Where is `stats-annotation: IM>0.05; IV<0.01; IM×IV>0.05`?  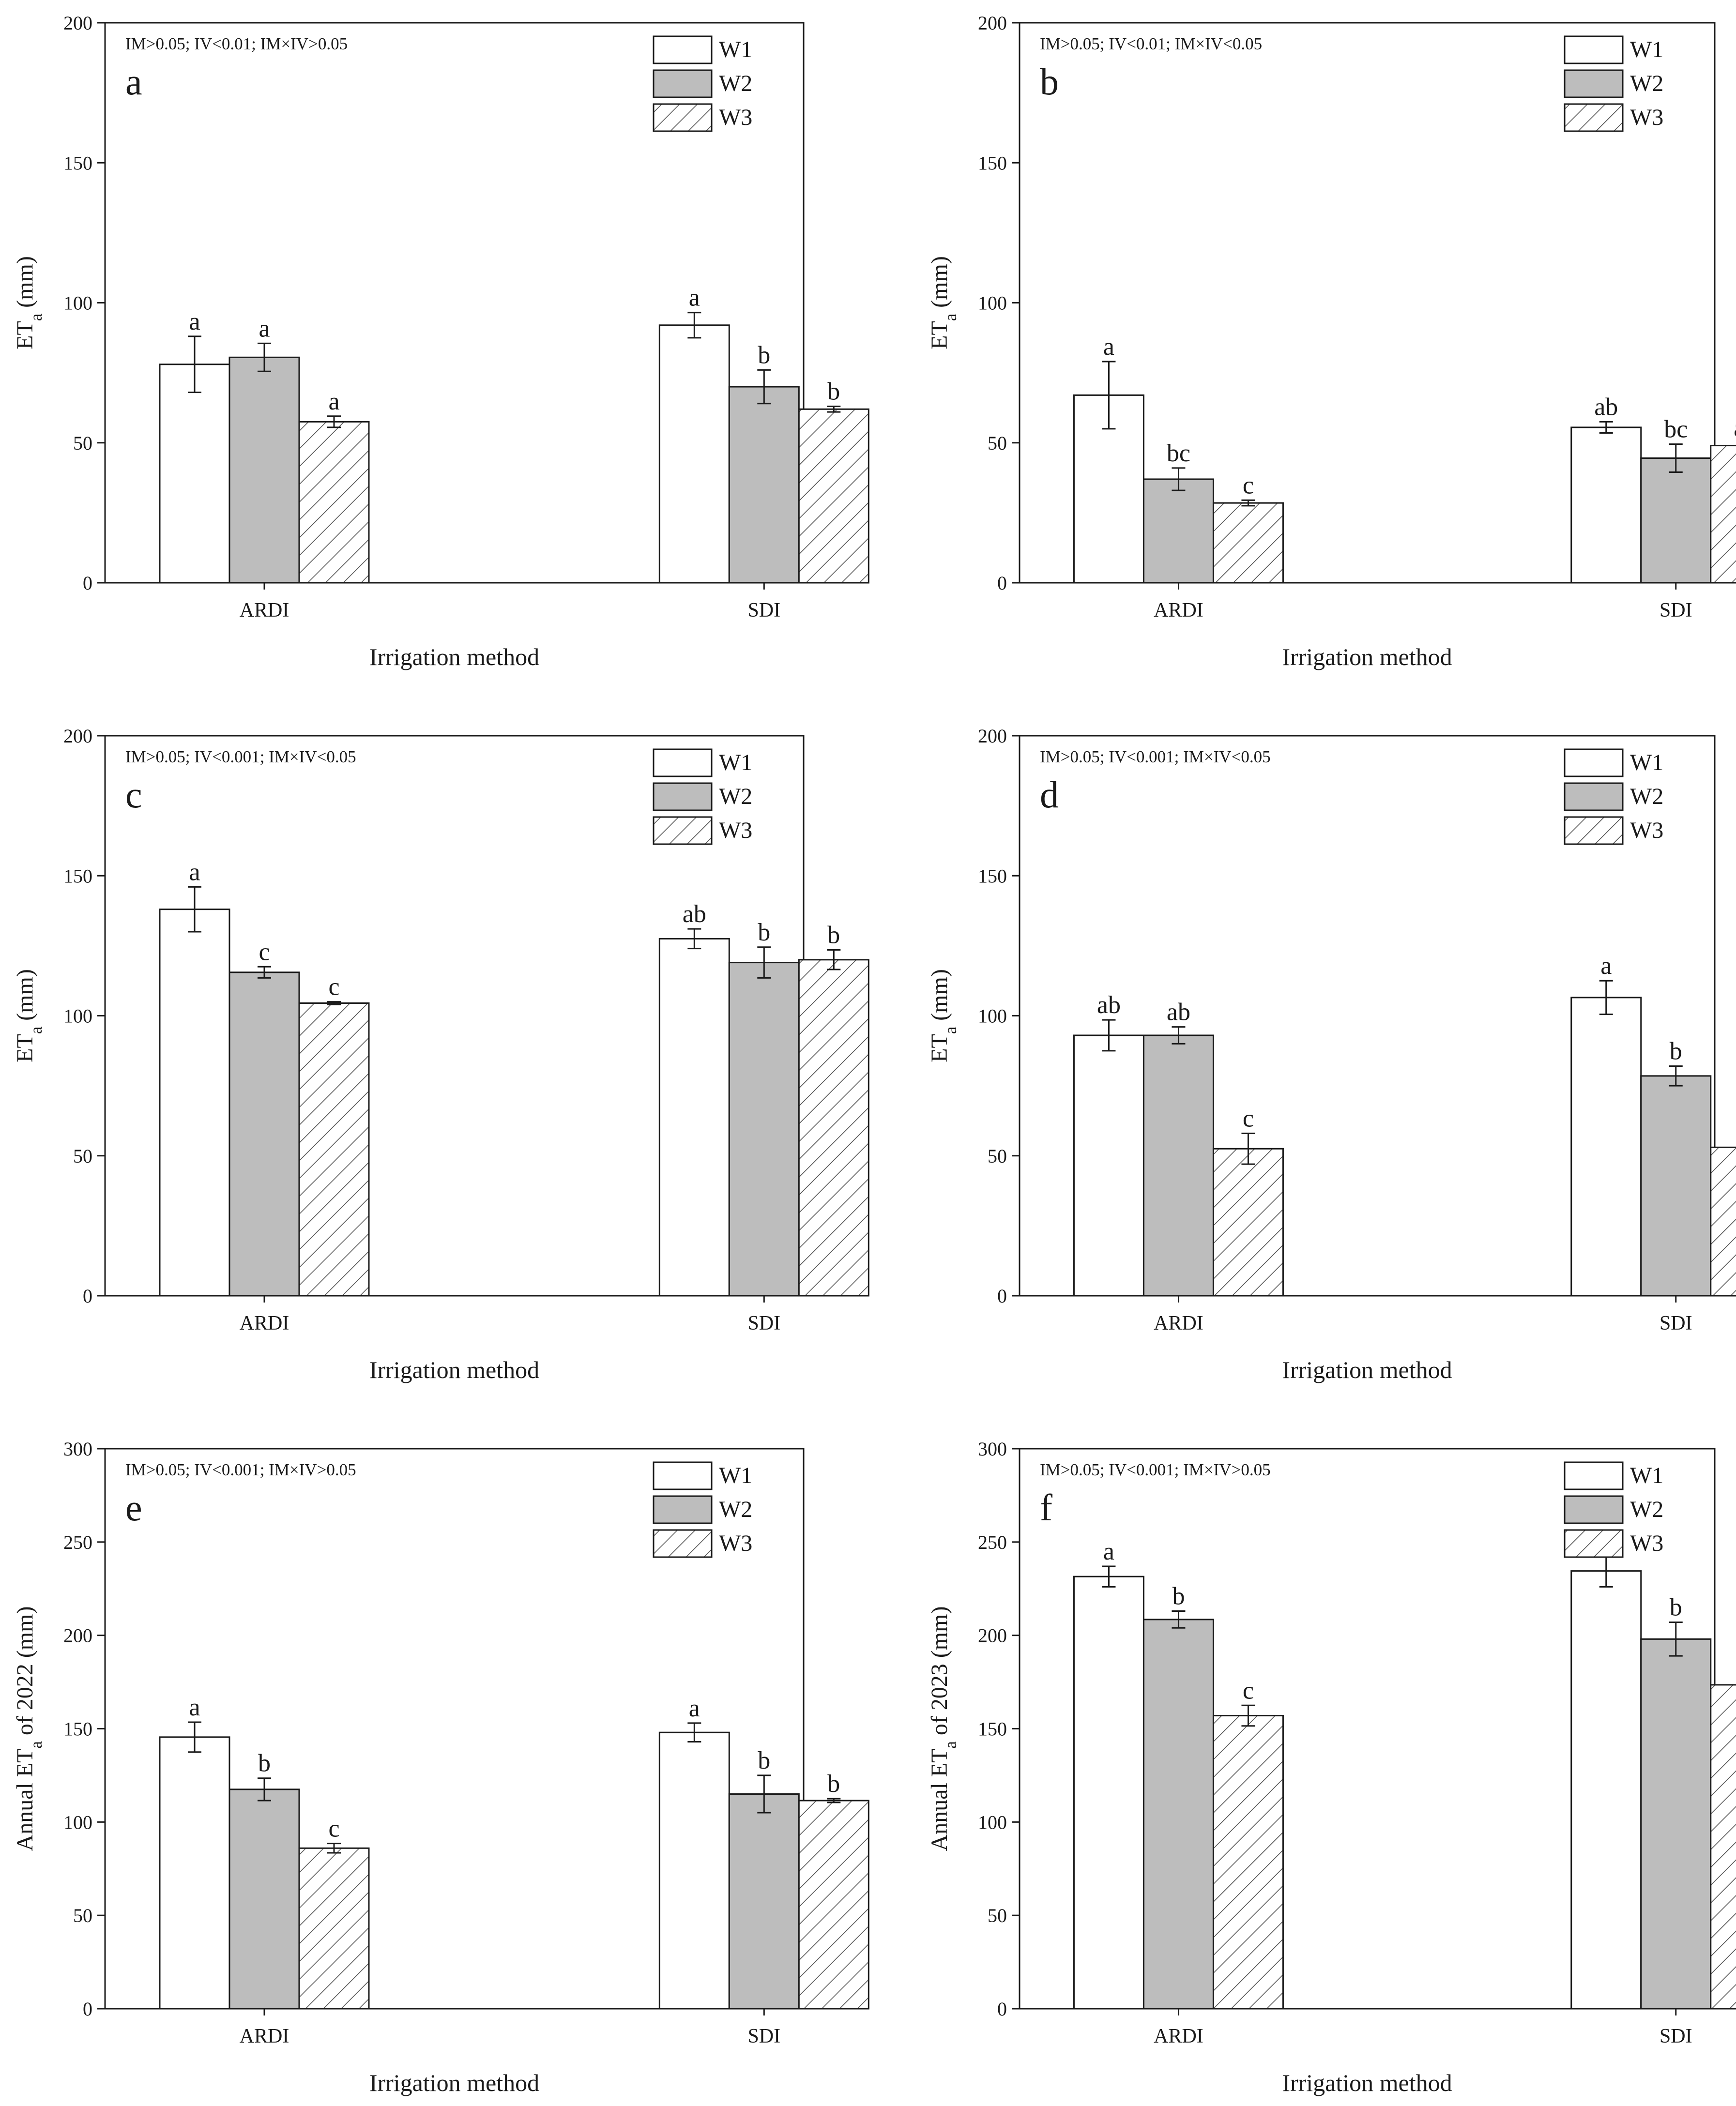
stats-annotation: IM>0.05; IV<0.01; IM×IV>0.05 is located at coordinates (236, 43).